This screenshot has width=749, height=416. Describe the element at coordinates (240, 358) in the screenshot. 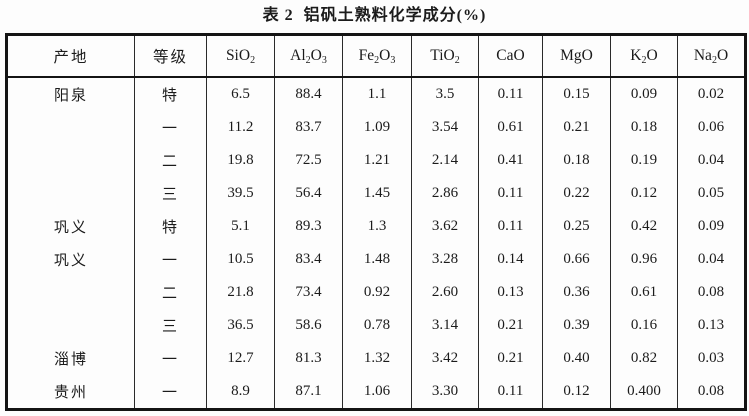

I see `value-cell-SiO2: 12.7` at that location.